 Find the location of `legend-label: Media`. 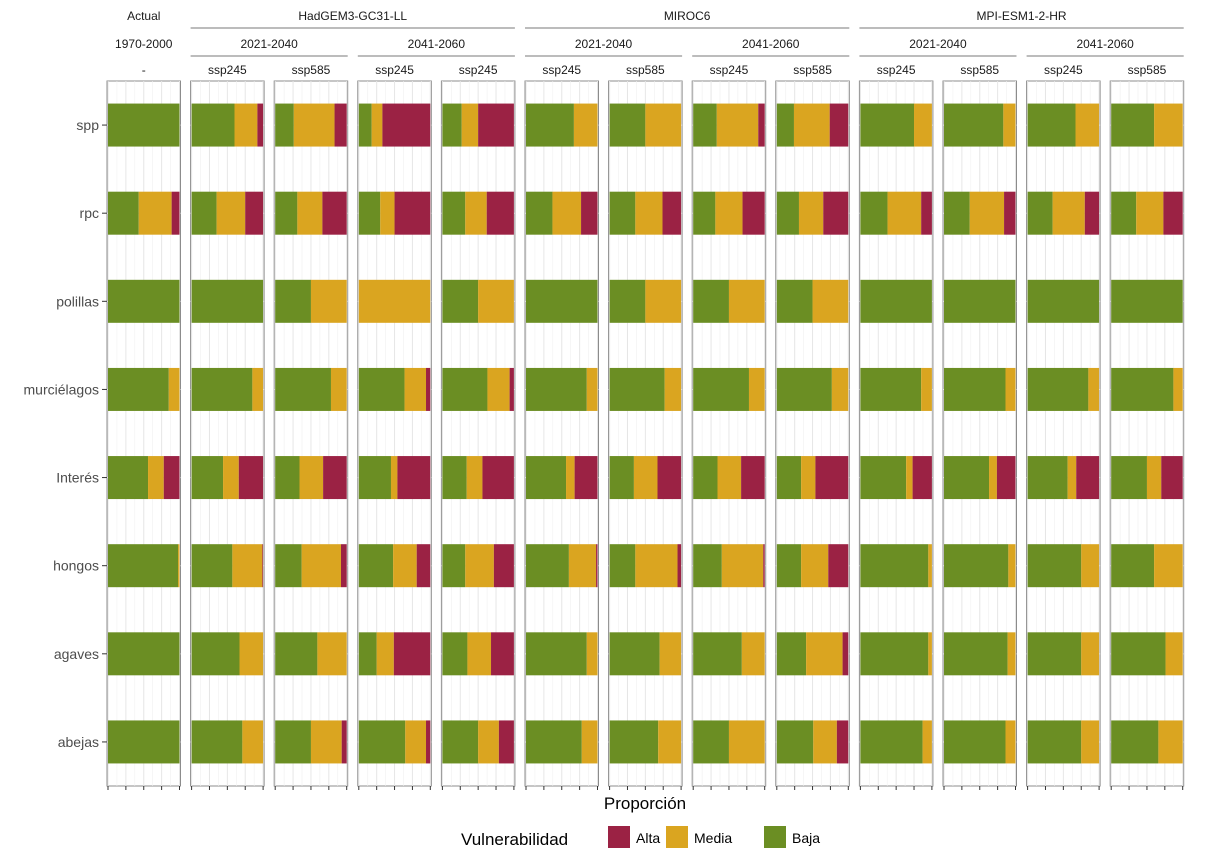

legend-label: Media is located at coordinates (713, 838).